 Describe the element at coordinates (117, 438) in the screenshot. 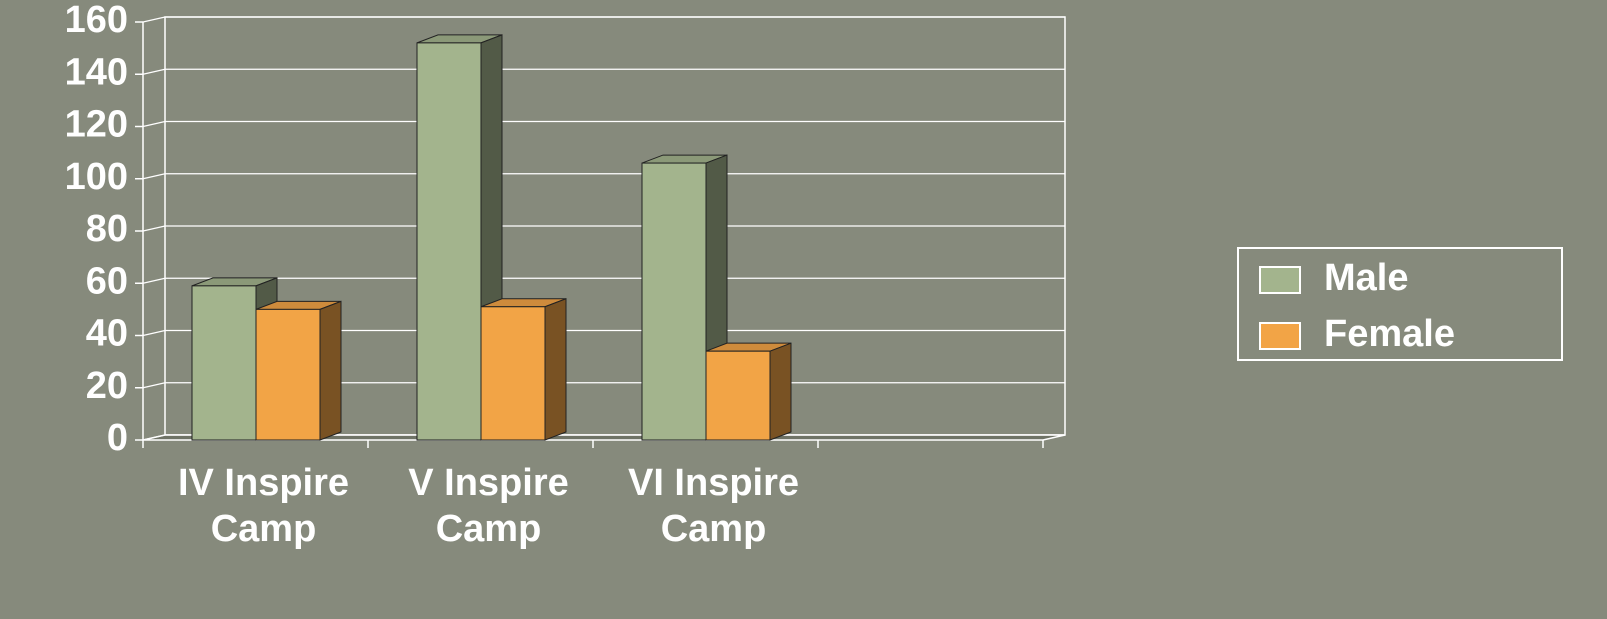

I see `y-tick-label: 0` at that location.